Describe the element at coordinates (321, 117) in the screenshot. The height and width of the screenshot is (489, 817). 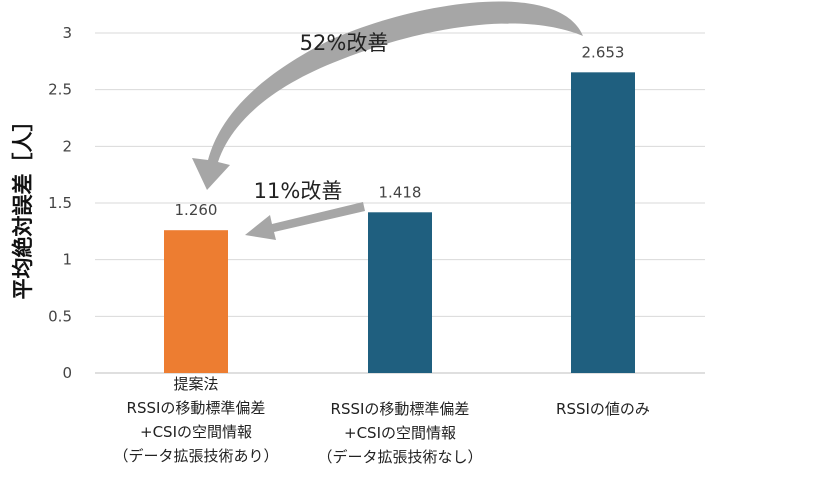
I see `annotation-texts: 52%改善 11%改善` at that location.